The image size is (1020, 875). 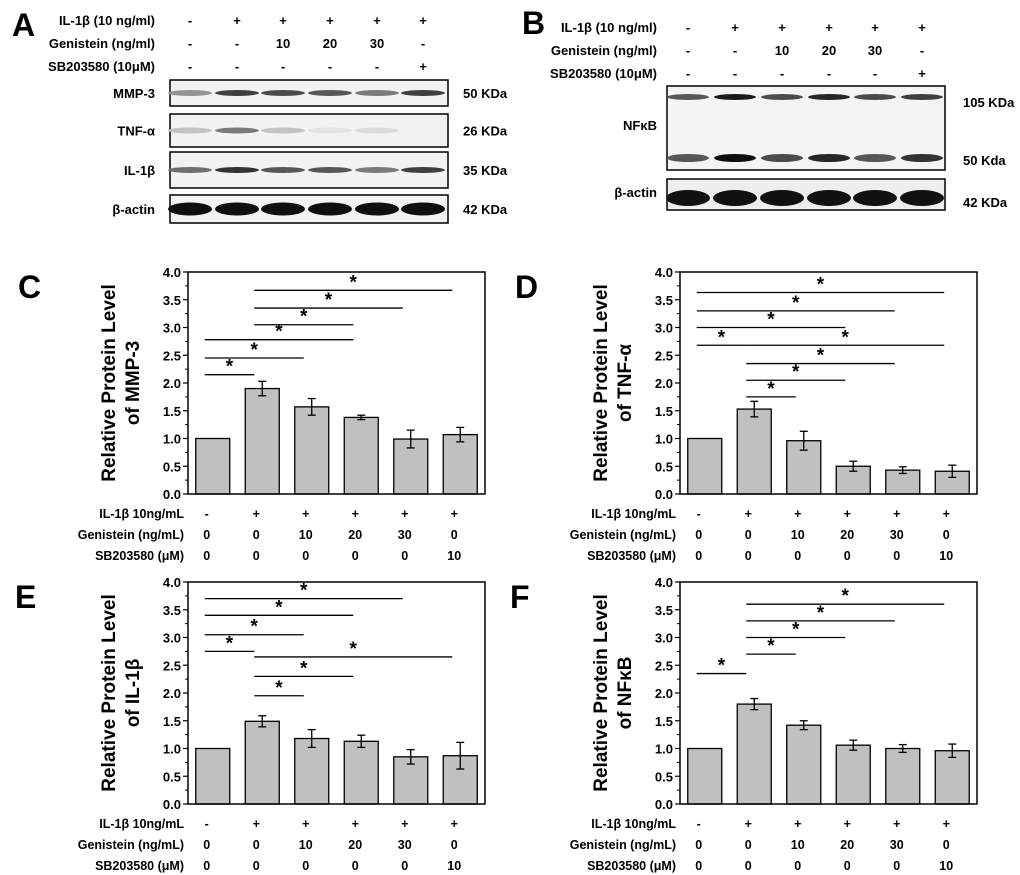 What do you see at coordinates (172, 638) in the screenshot?
I see `y-tick-label: 3.0` at bounding box center [172, 638].